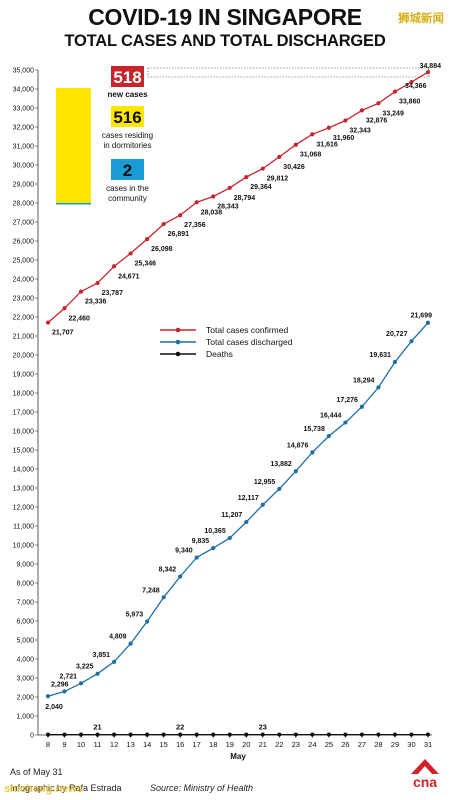 The width and height of the screenshot is (450, 800). Describe the element at coordinates (248, 498) in the screenshot. I see `discharged-data-label: 12,117` at that location.